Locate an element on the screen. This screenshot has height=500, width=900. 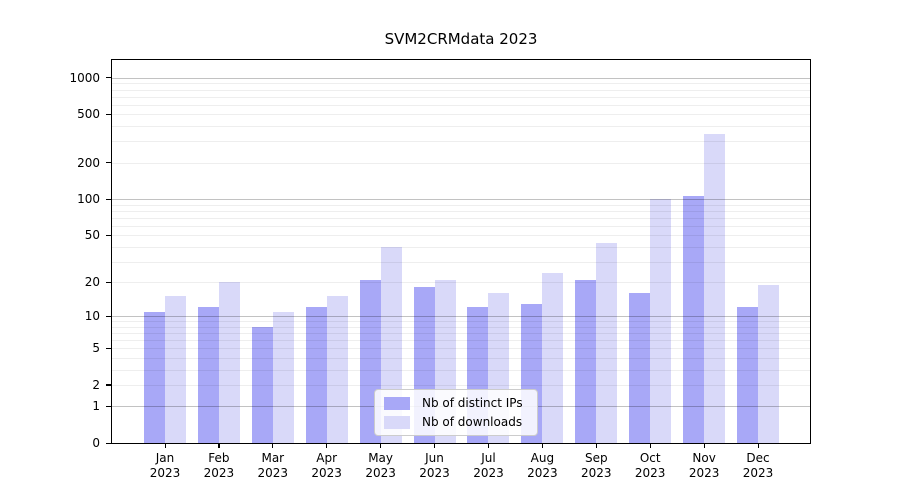
bar-nb-of-distinct-ips-apr is located at coordinates (316, 375).